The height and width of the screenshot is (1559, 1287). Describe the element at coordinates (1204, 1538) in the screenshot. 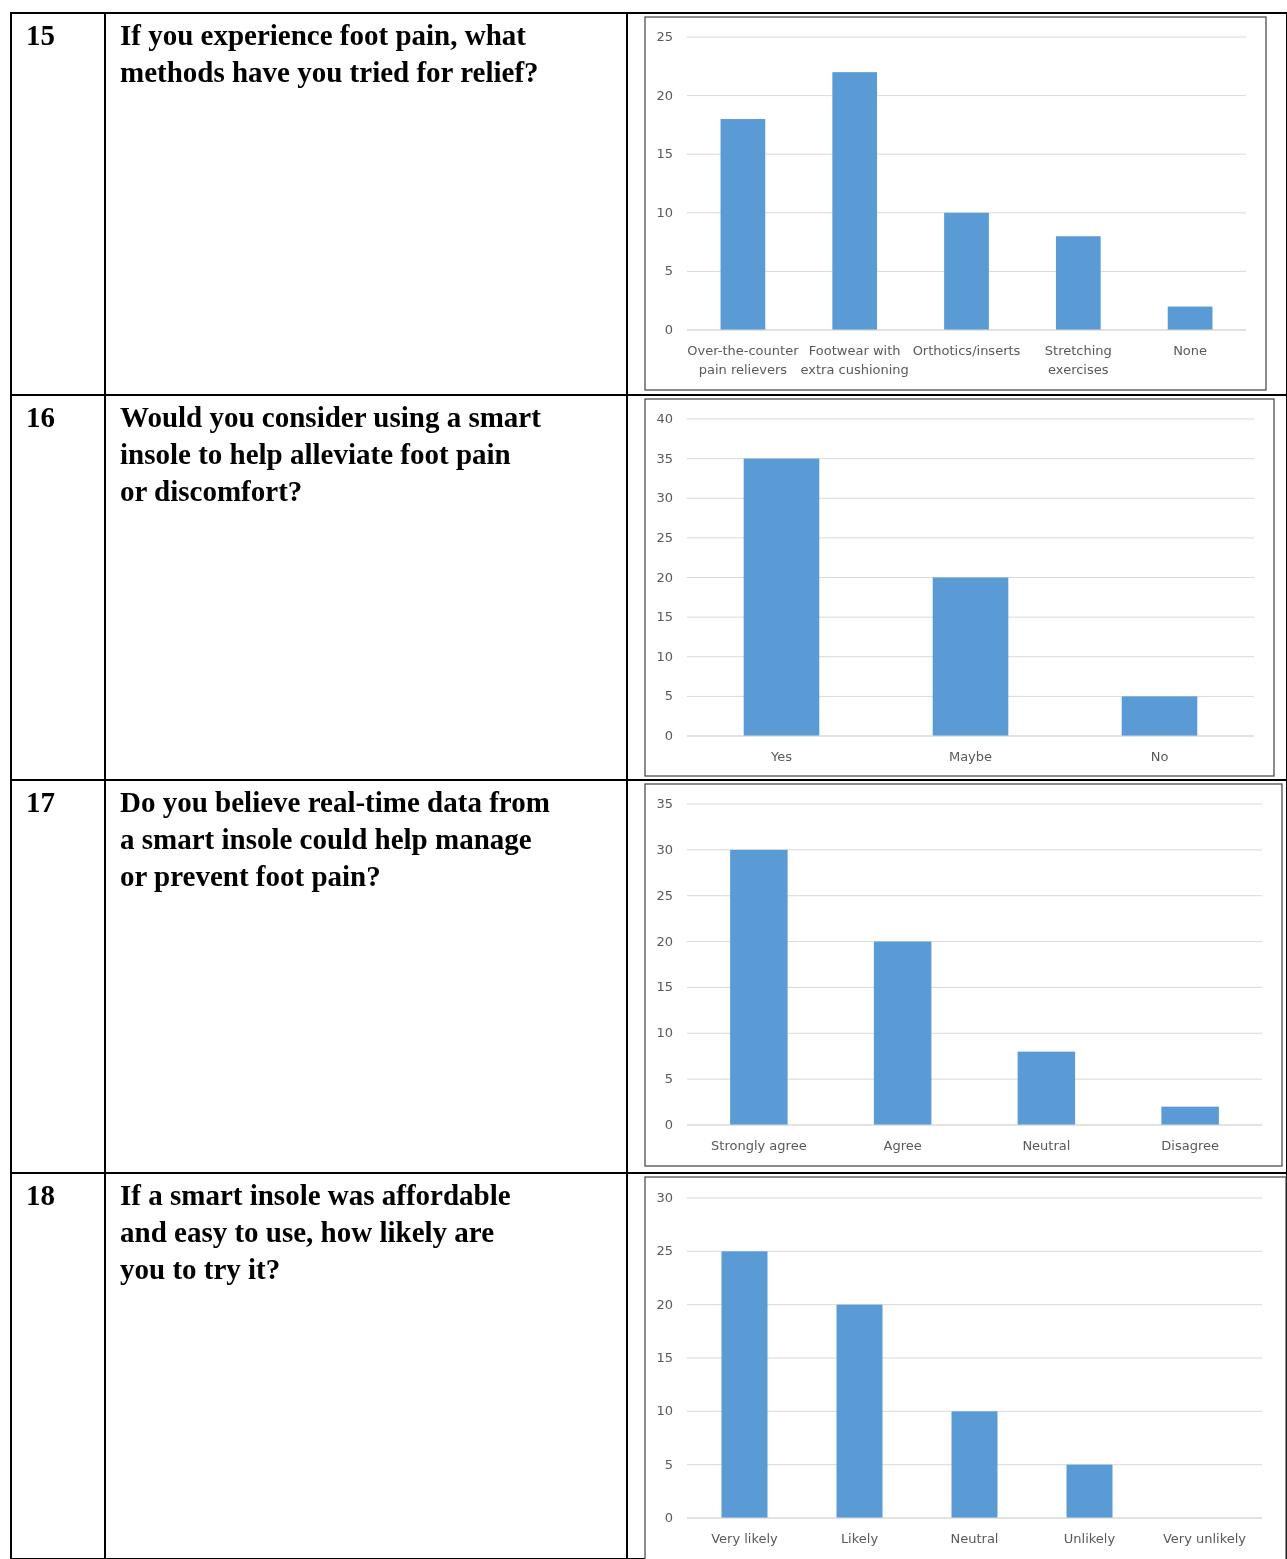

I see `x-tick-label: Very unlikely` at that location.